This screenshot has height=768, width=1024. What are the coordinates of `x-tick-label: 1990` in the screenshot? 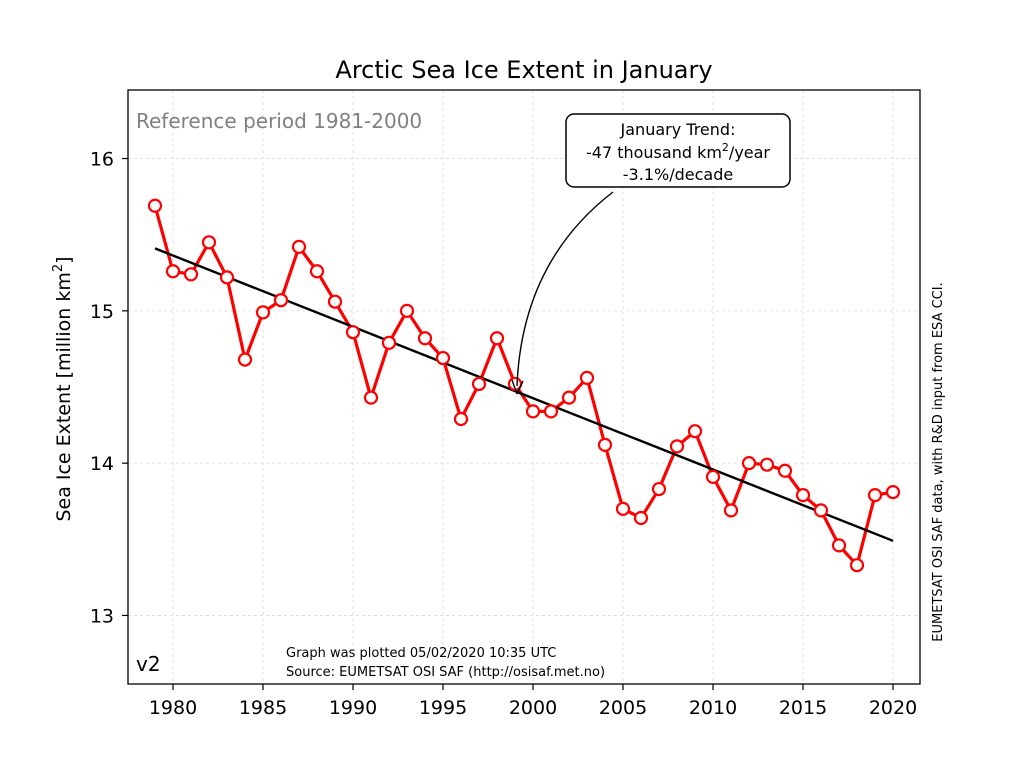 It's located at (353, 708).